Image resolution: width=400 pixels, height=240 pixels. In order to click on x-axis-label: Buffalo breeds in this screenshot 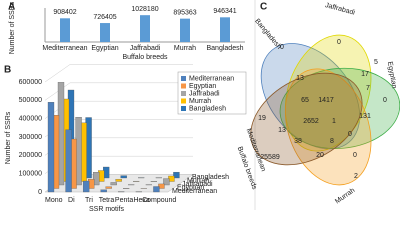, I will do `click(145, 57)`.